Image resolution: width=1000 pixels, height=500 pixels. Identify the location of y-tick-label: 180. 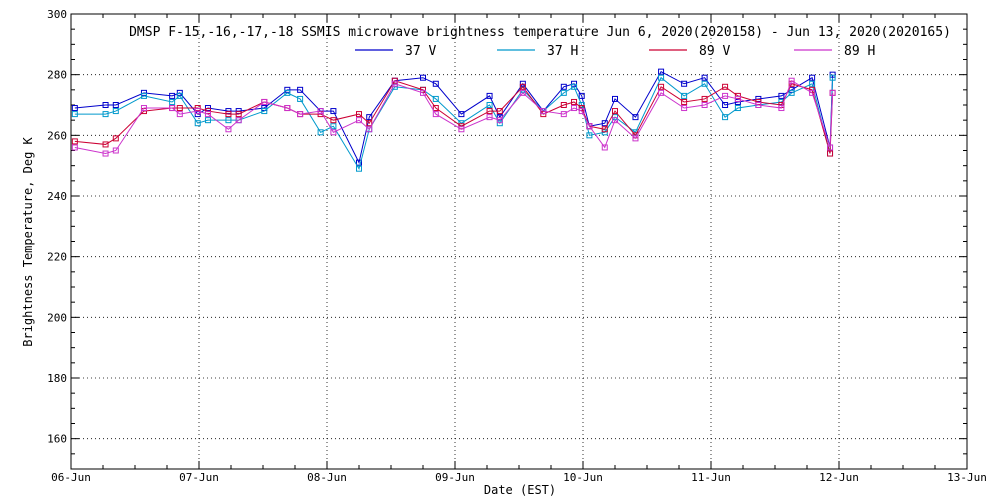
(57, 378).